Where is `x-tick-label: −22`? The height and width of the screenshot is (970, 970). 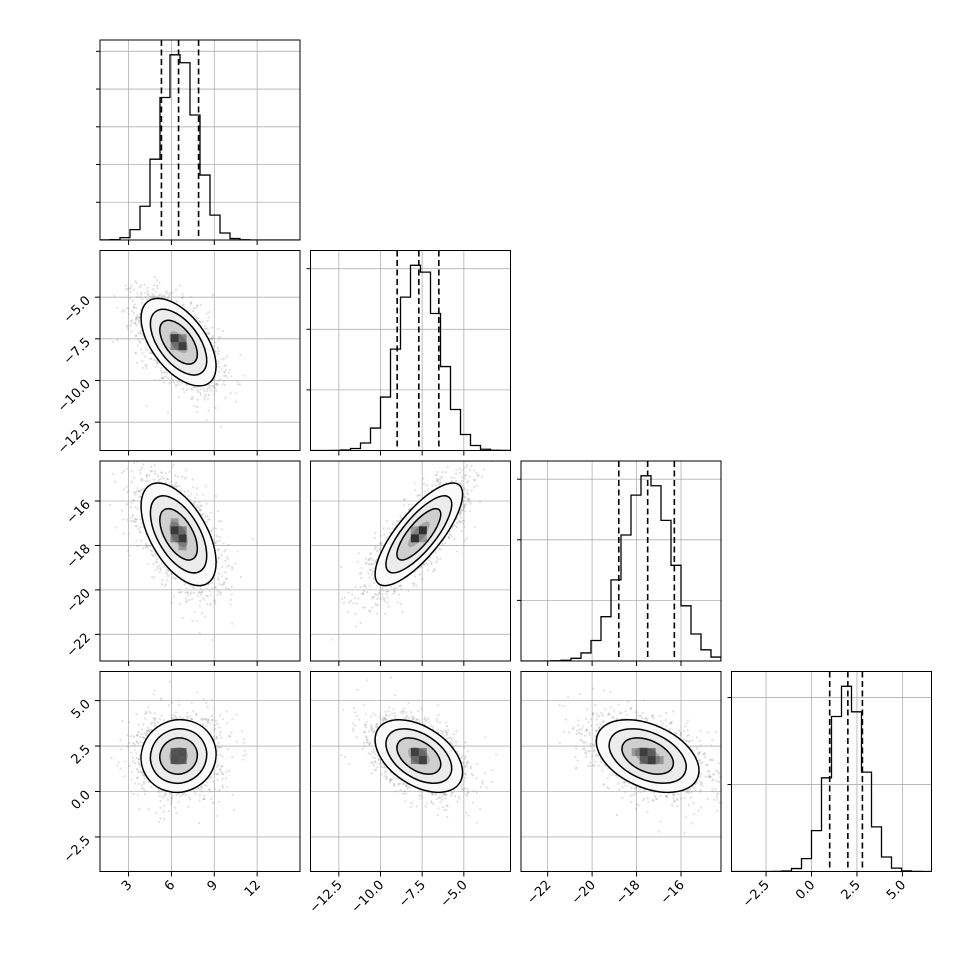
x-tick-label: −22 is located at coordinates (539, 893).